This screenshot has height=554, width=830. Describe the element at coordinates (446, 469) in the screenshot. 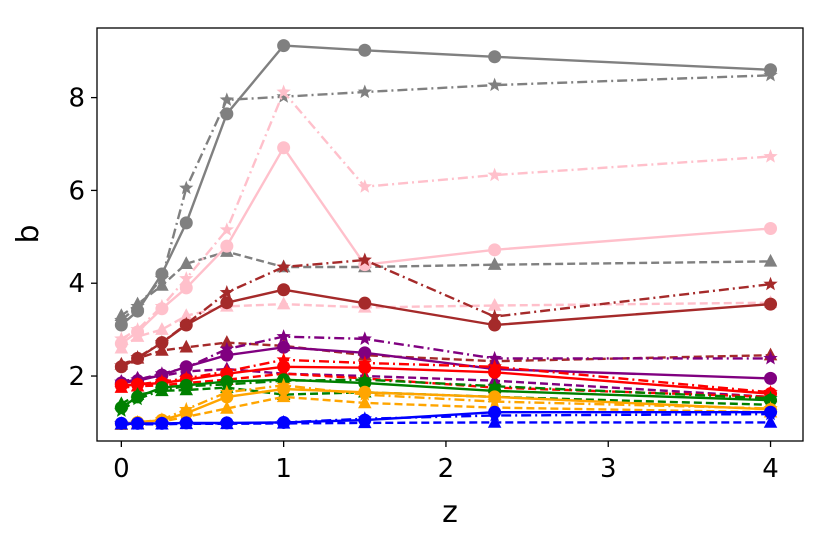

I see `x-tick-label: 2` at that location.